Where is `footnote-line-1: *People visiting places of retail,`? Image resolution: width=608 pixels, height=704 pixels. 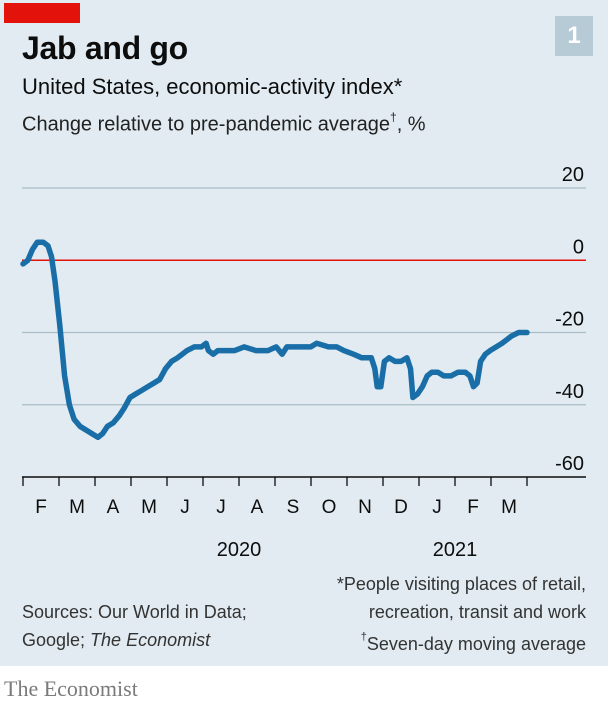 footnote-line-1: *People visiting places of retail, is located at coordinates (461, 584).